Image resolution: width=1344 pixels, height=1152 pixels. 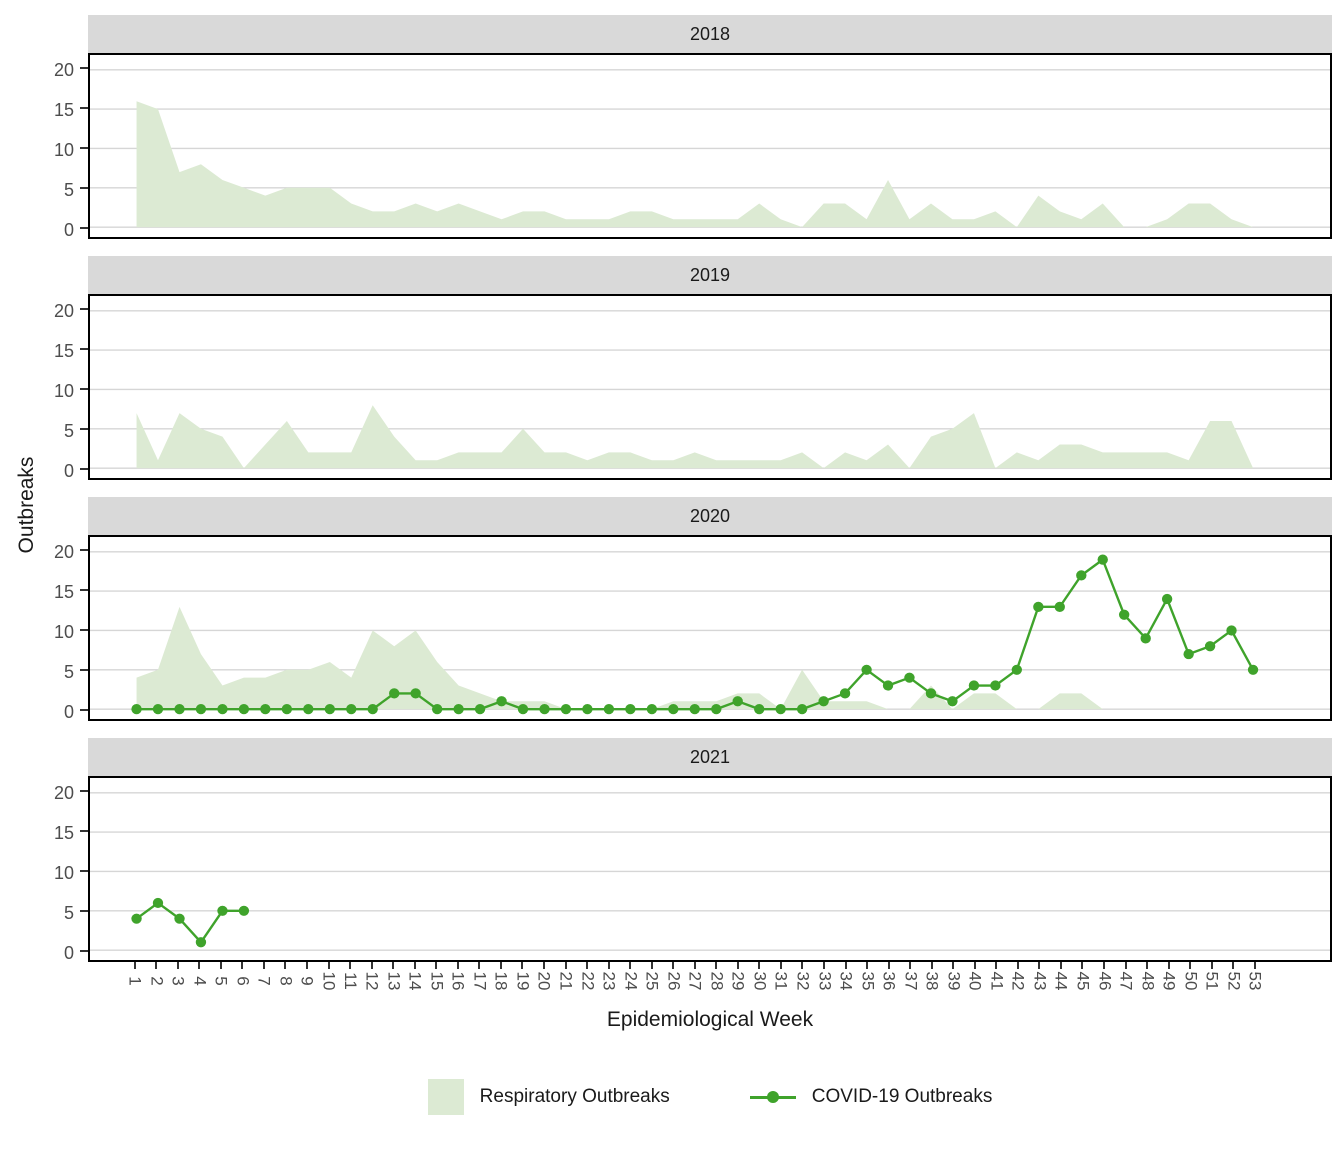 I want to click on x-tick-label: 16, so click(x=458, y=981).